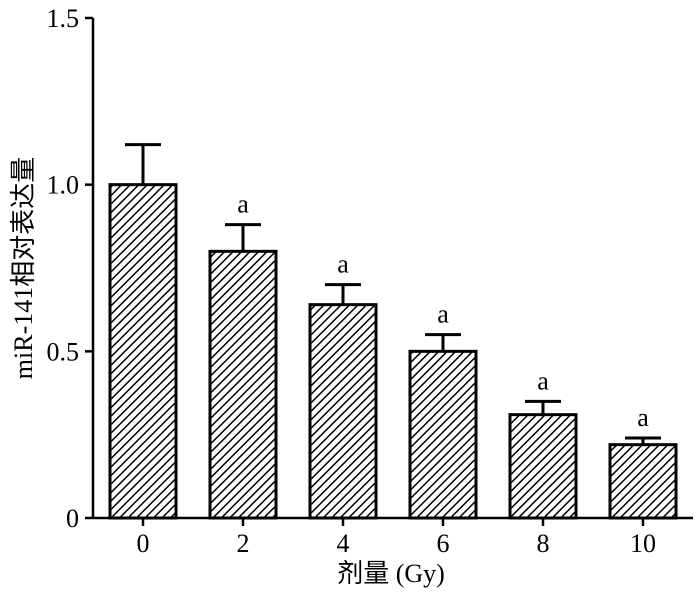 This screenshot has height=596, width=700. Describe the element at coordinates (391, 573) in the screenshot. I see `x-axis-title: 剂量 (Gy)` at that location.